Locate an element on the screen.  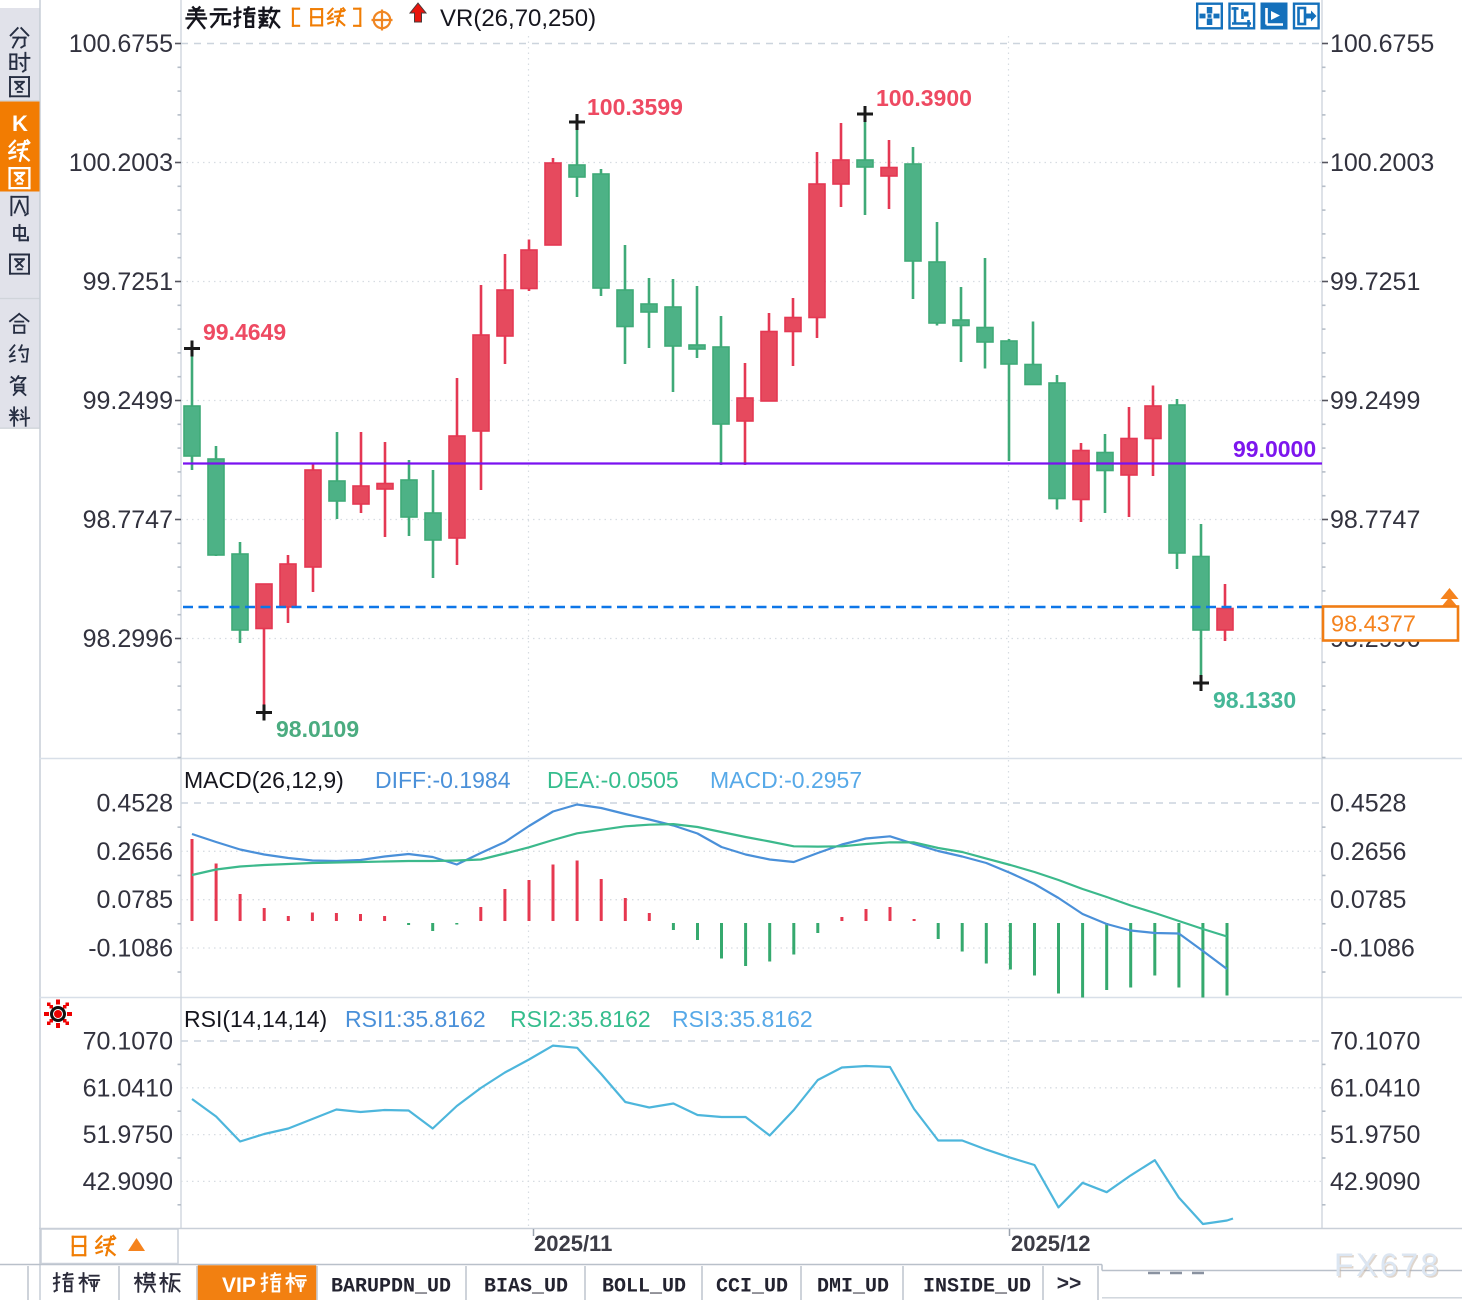
svg-text: 98.0109 is located at coordinates (317, 729).